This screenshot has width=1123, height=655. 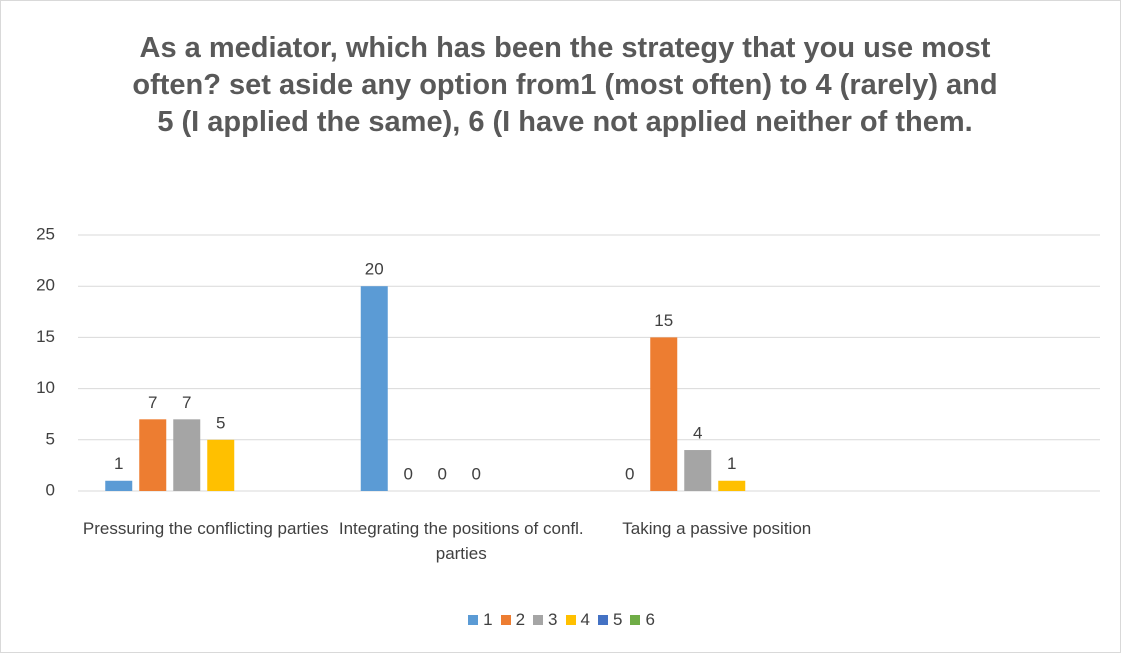 What do you see at coordinates (513, 620) in the screenshot?
I see `legend-item: 2` at bounding box center [513, 620].